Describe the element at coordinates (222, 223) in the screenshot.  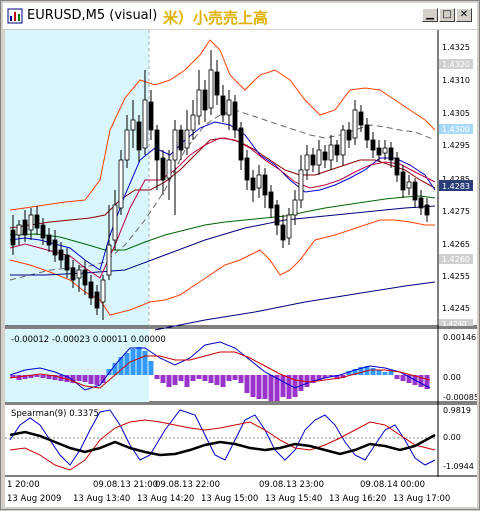
I see `slow-ma-line` at that location.